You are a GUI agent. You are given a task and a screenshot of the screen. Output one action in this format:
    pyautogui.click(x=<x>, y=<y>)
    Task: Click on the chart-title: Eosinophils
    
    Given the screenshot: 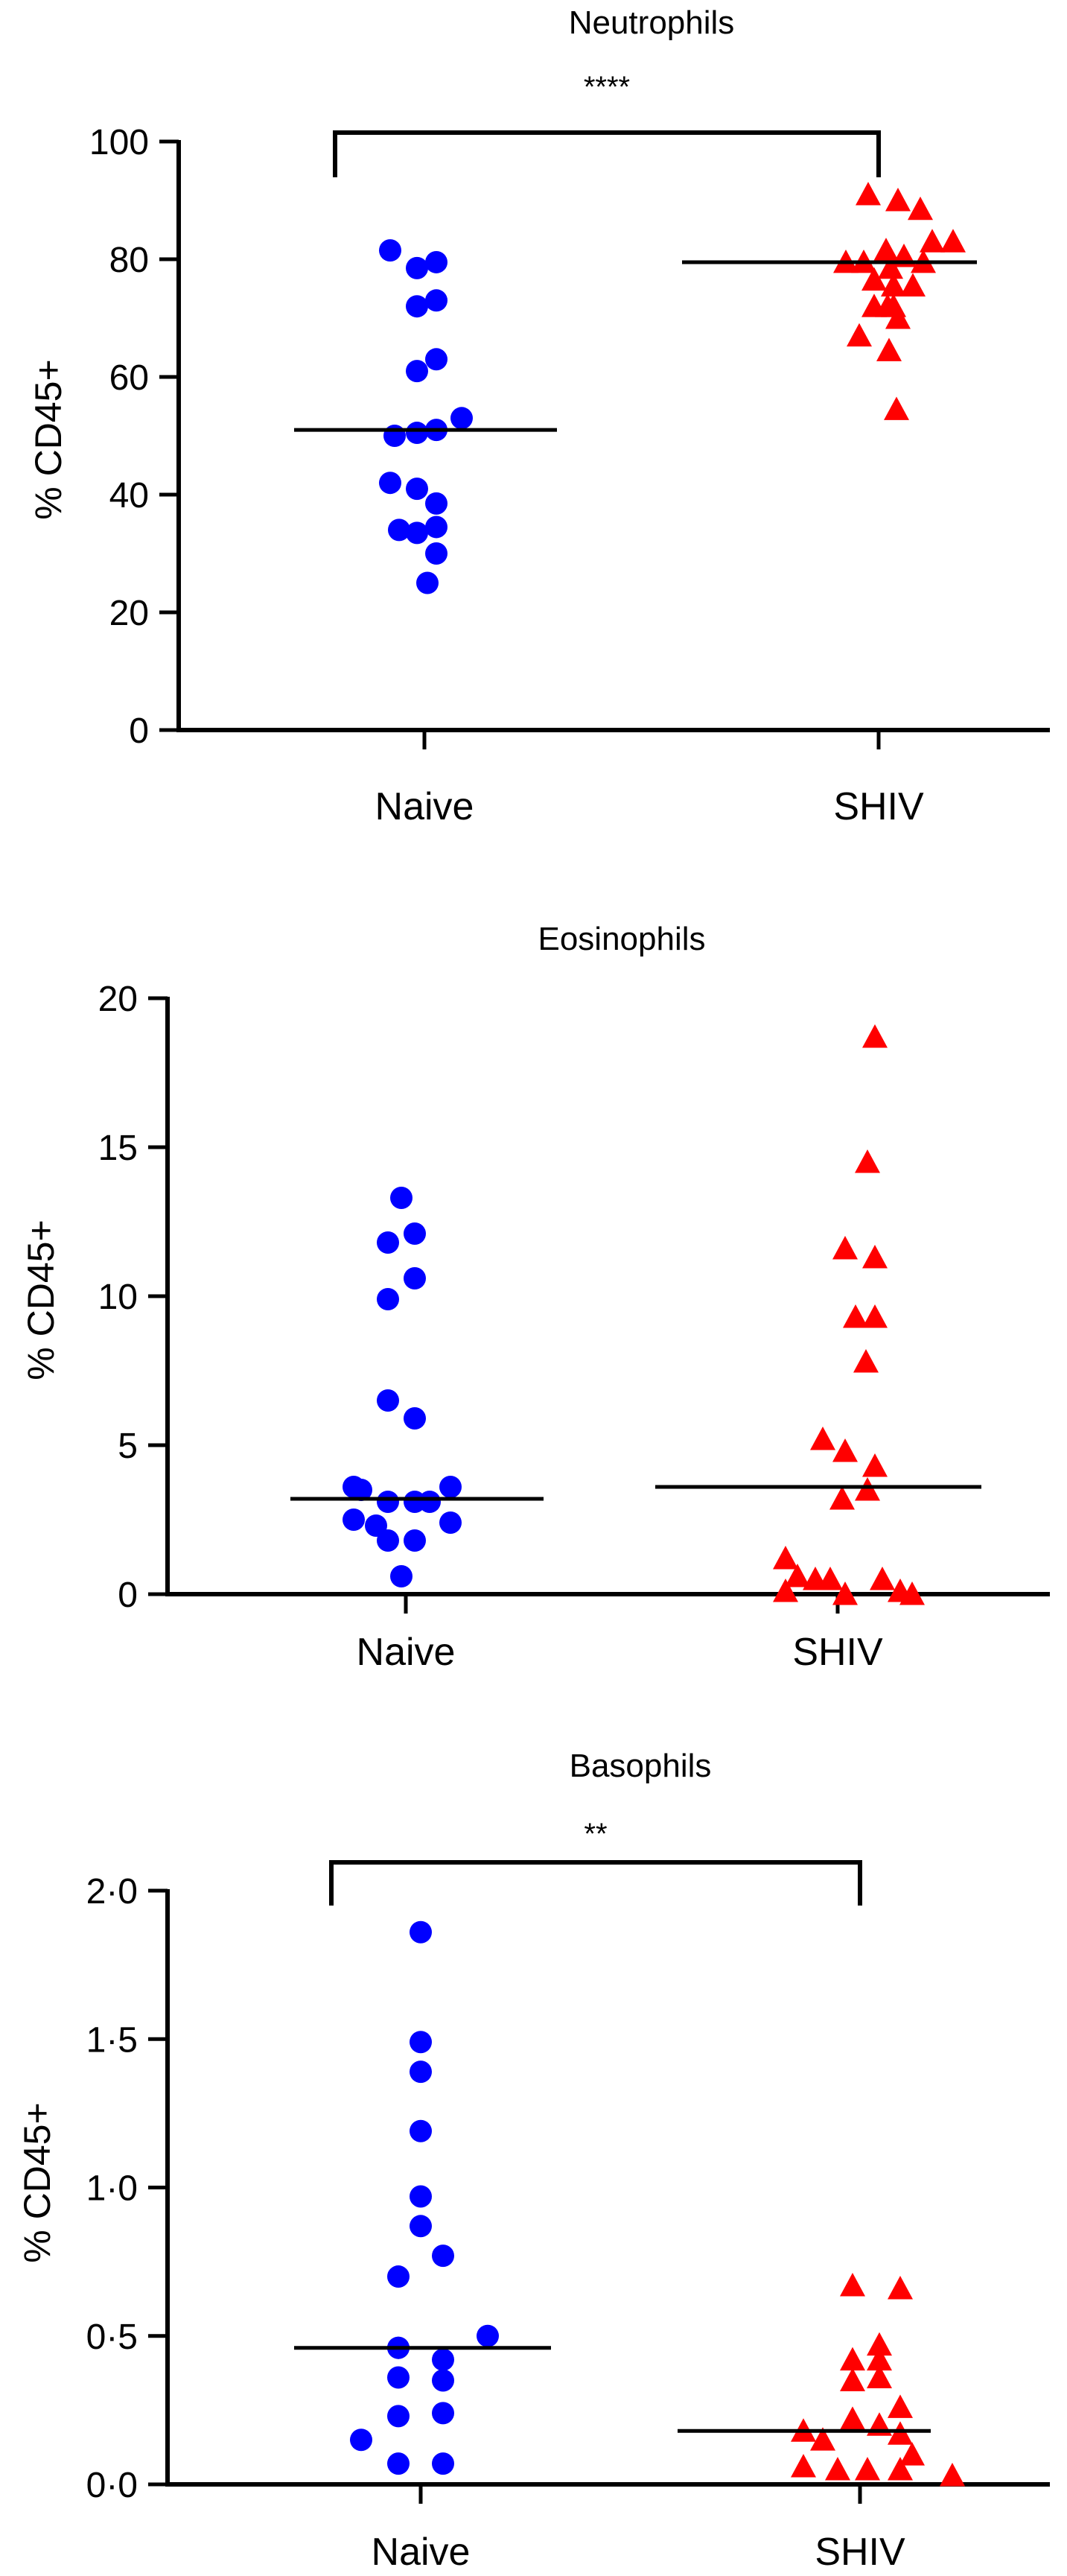 What is the action you would take?
    pyautogui.click(x=621, y=939)
    